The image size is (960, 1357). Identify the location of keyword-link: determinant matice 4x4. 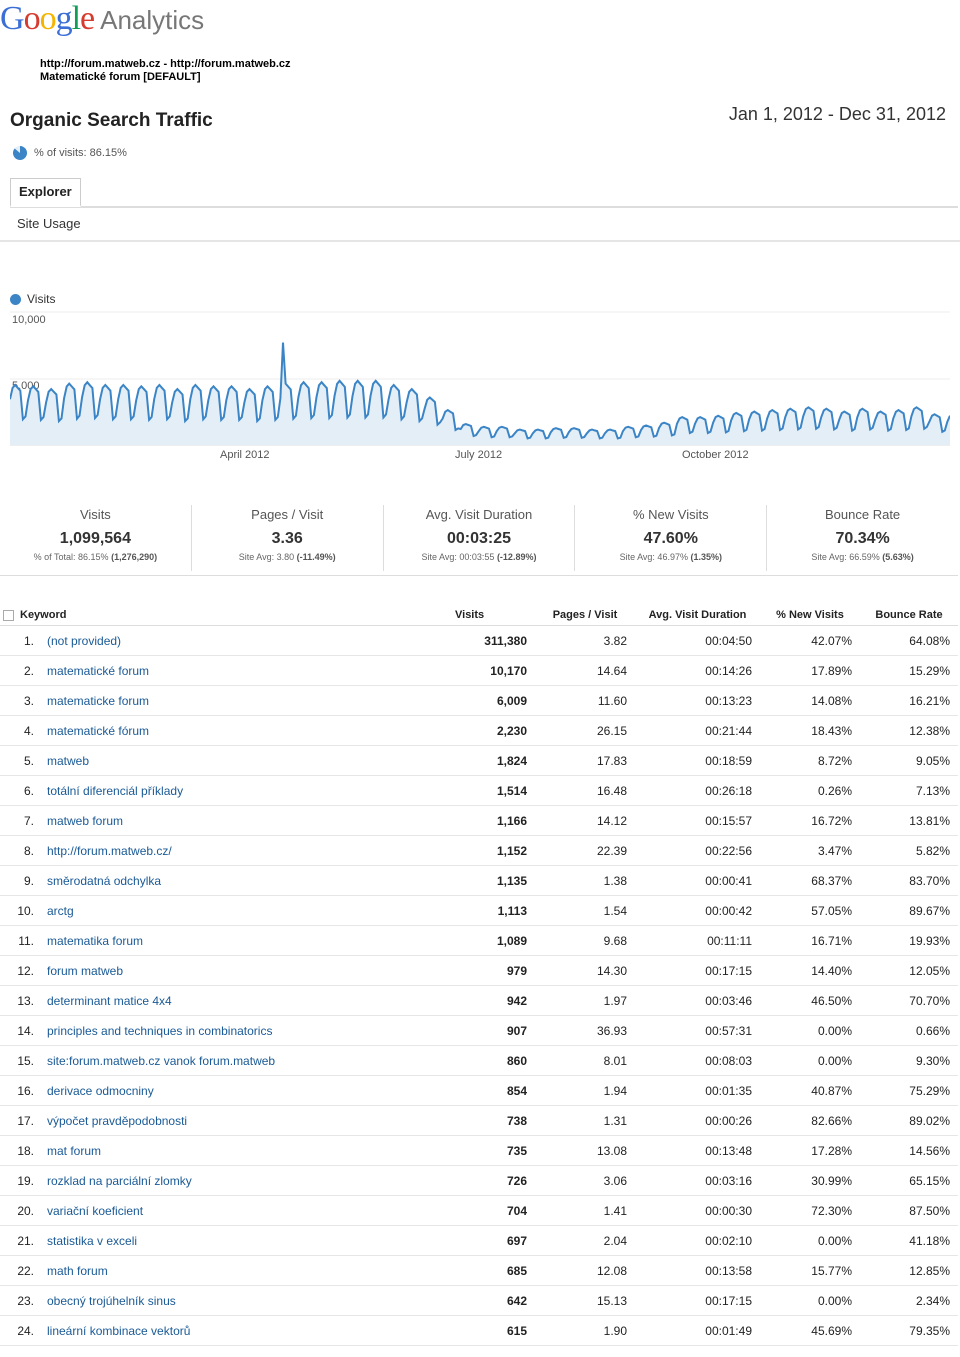
(251, 1000).